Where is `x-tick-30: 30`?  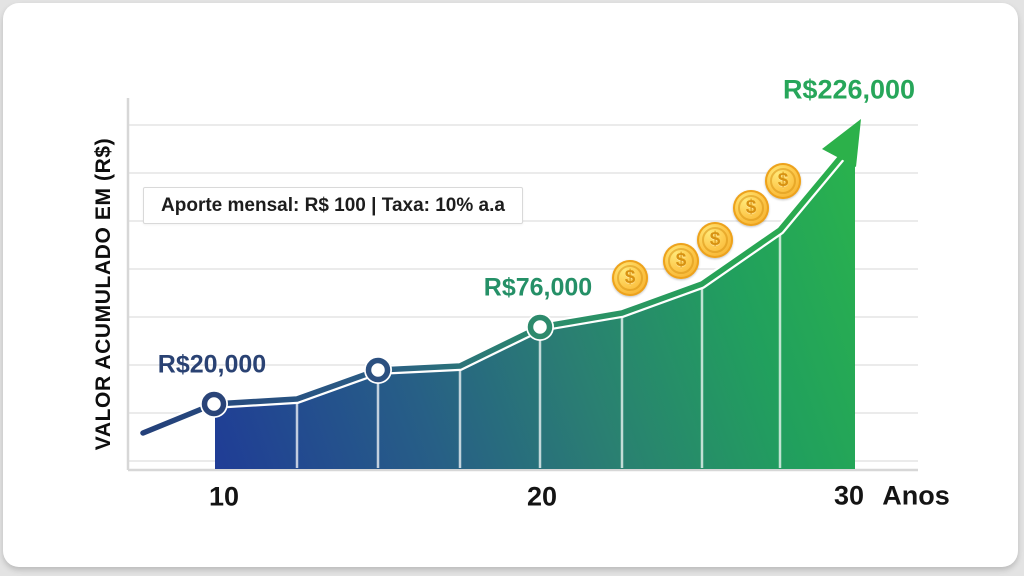 x-tick-30: 30 is located at coordinates (849, 495).